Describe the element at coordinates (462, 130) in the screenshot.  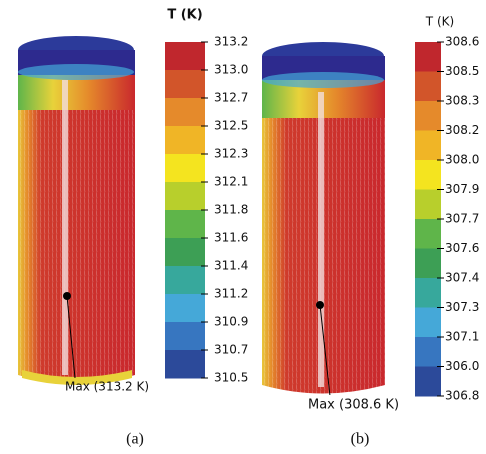
I see `tick-label: 308.2` at that location.